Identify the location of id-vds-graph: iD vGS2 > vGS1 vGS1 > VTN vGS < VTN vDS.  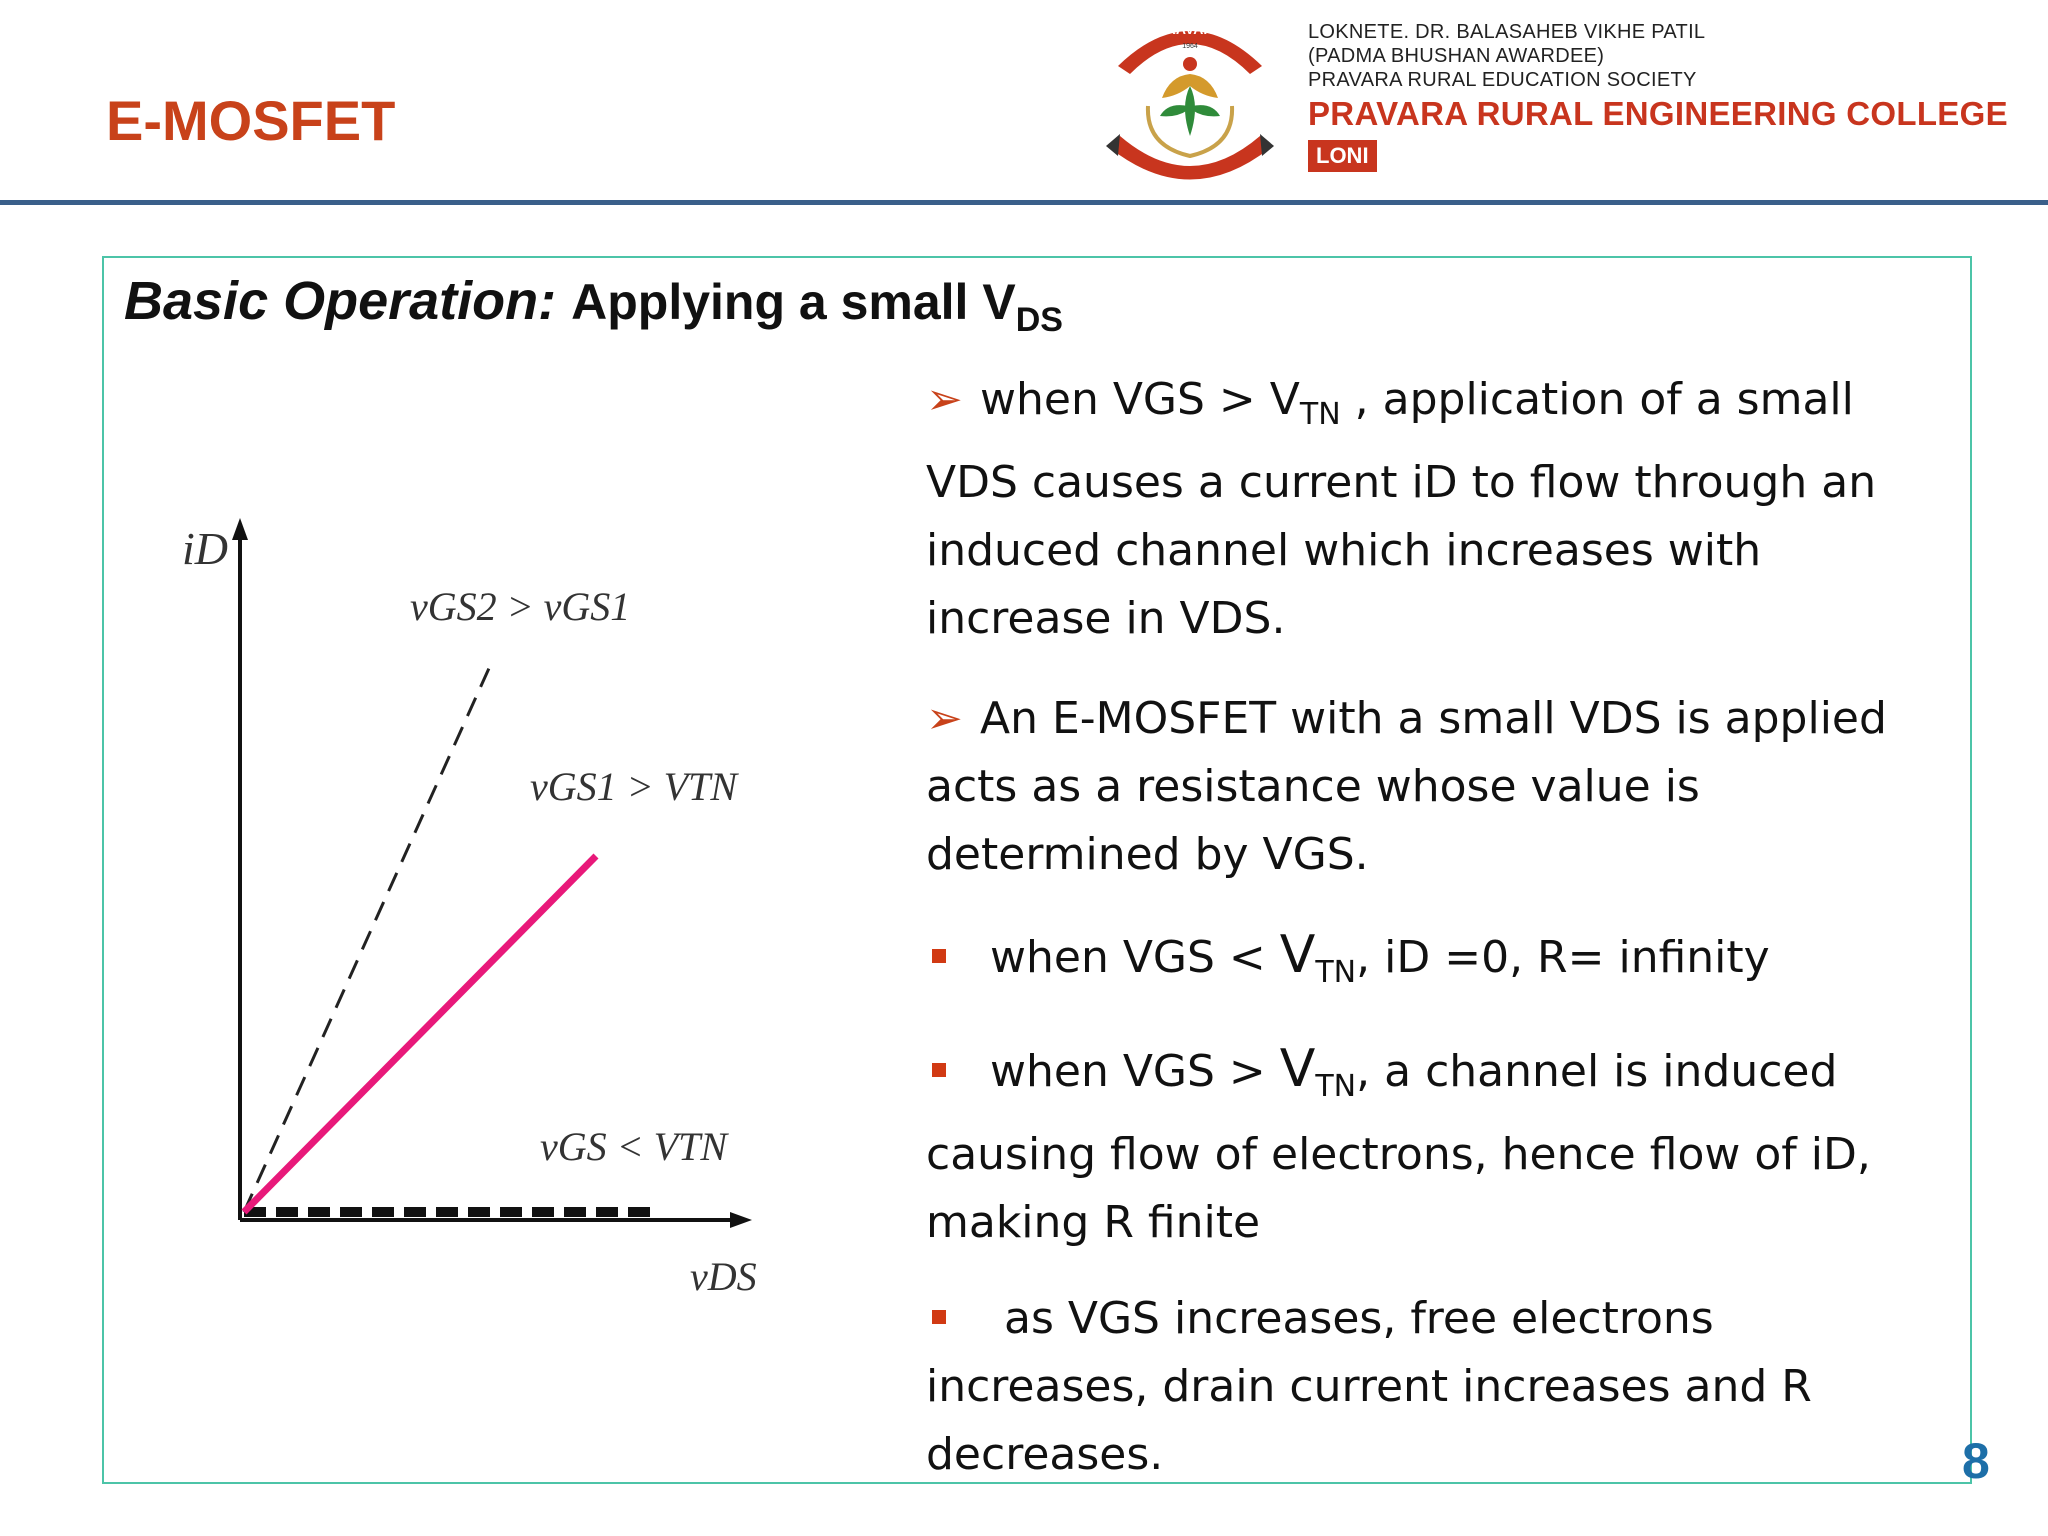
(469, 908).